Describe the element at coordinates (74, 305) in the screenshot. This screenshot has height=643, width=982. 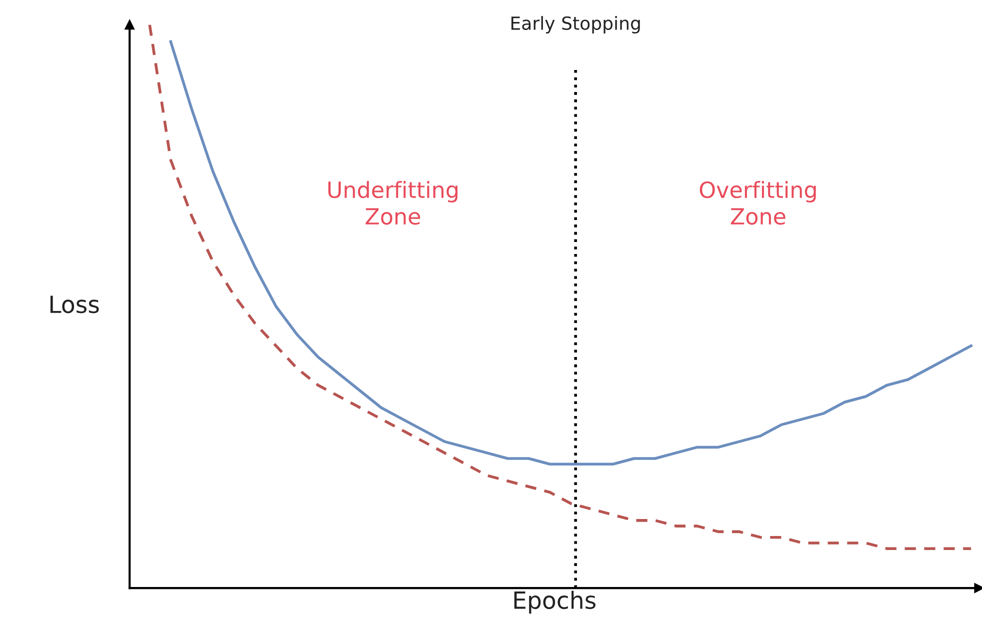
I see `y-axis-title: Loss` at that location.